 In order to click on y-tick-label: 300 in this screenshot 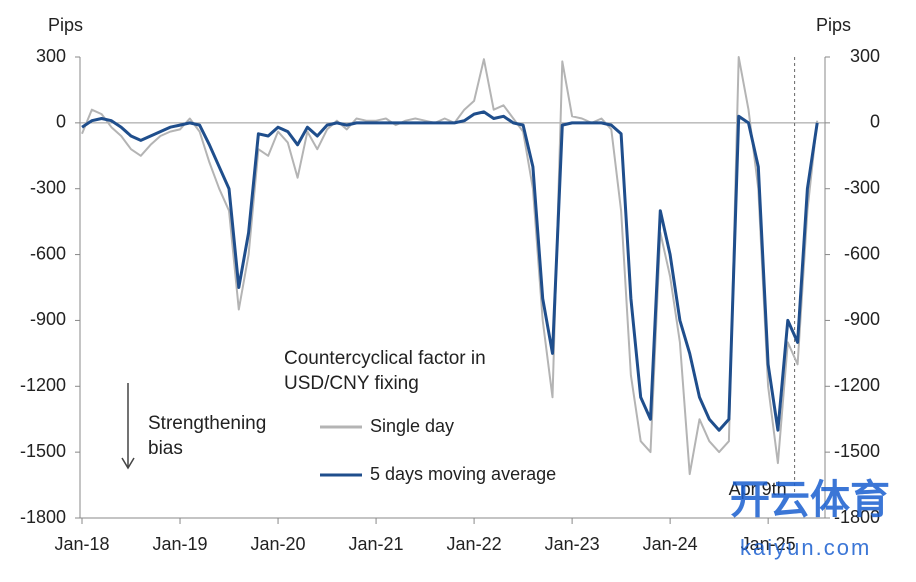, I will do `click(51, 56)`.